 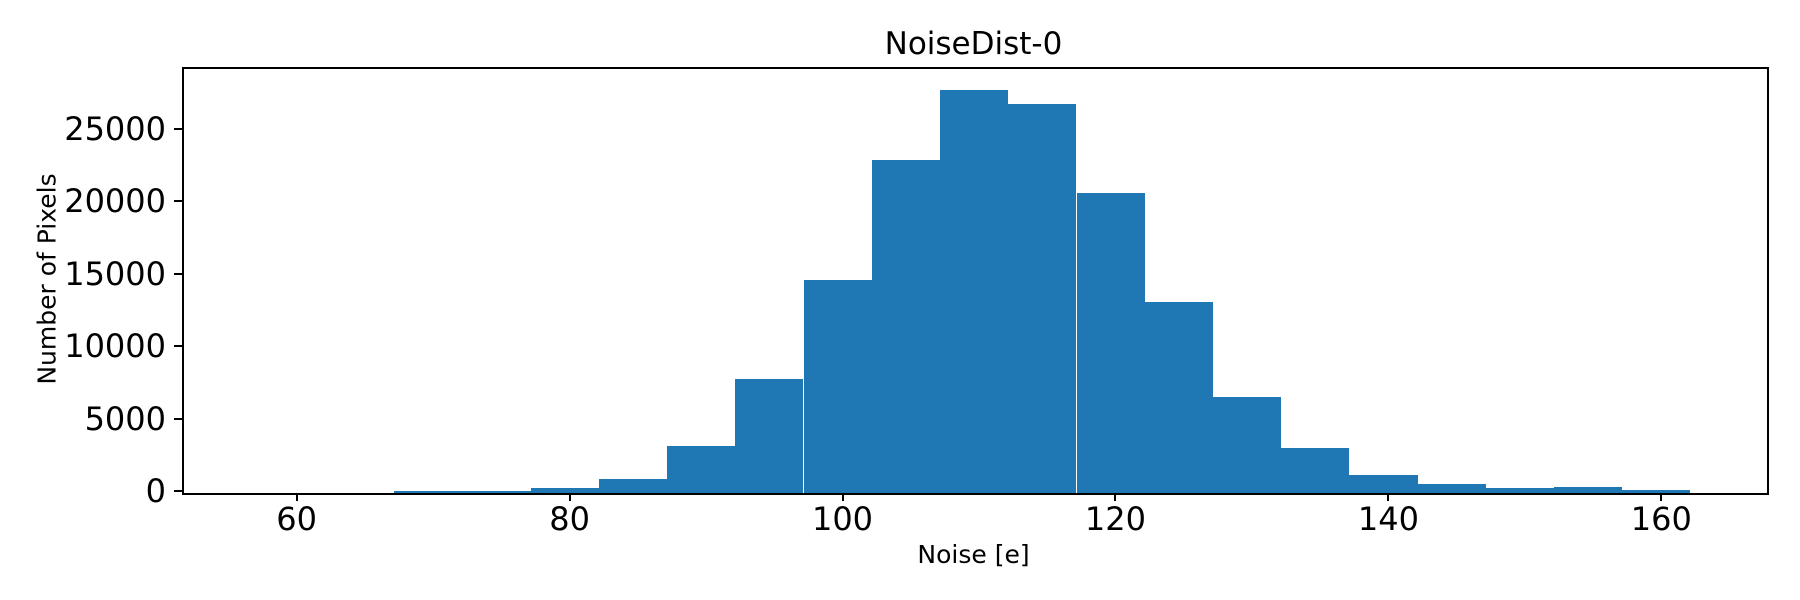 I want to click on x-tick-label: 120, so click(x=1115, y=519).